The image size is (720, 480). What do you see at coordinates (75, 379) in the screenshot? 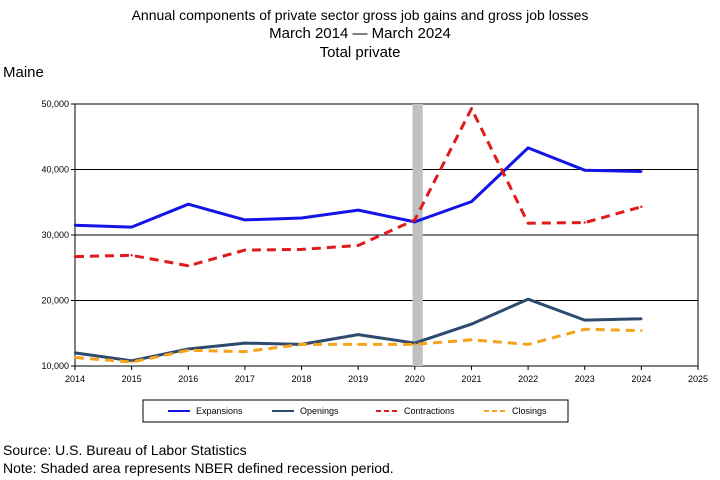
I see `x-tick-label: 2014` at bounding box center [75, 379].